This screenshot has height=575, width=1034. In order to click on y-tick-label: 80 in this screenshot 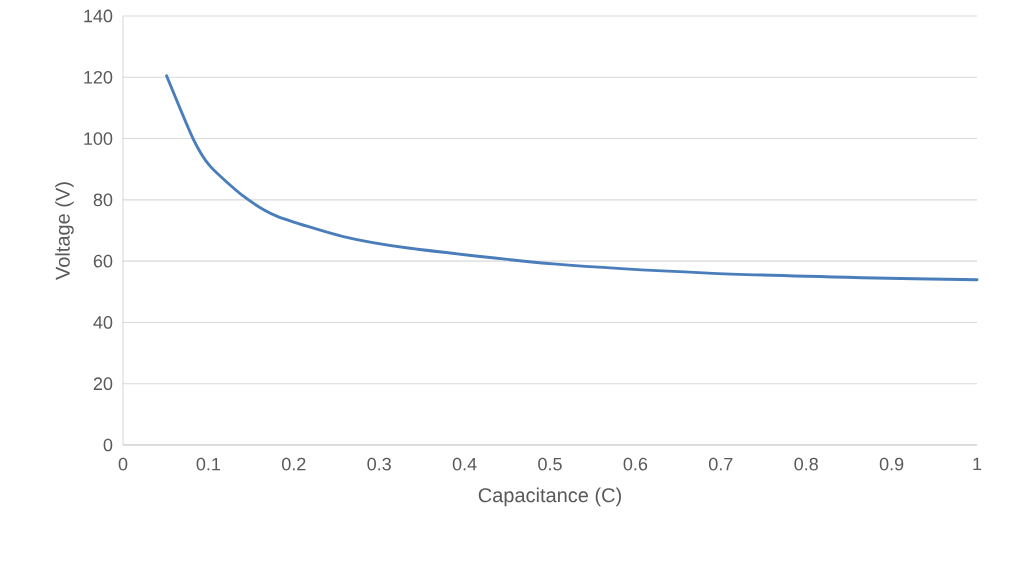, I will do `click(103, 200)`.